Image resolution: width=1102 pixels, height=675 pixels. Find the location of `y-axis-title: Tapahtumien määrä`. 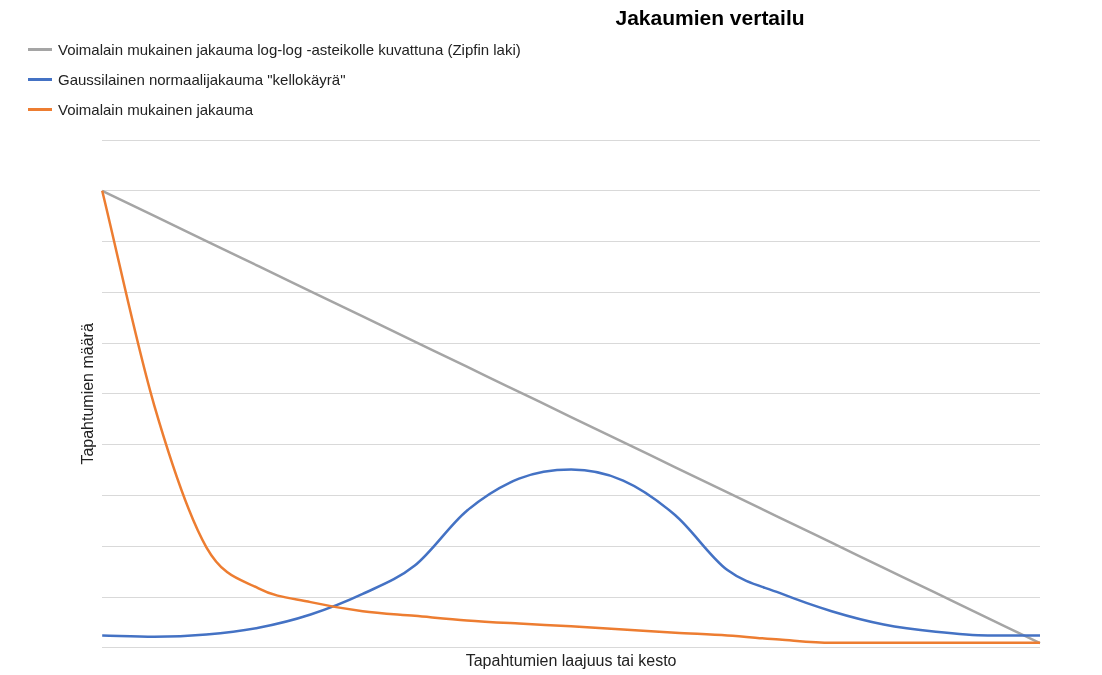

y-axis-title: Tapahtumien määrä is located at coordinates (88, 394).